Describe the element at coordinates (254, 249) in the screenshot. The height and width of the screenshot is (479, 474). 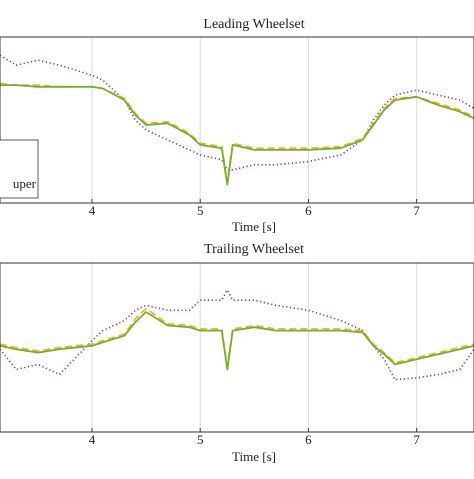
I see `chart-title: Trailing Wheelset` at that location.